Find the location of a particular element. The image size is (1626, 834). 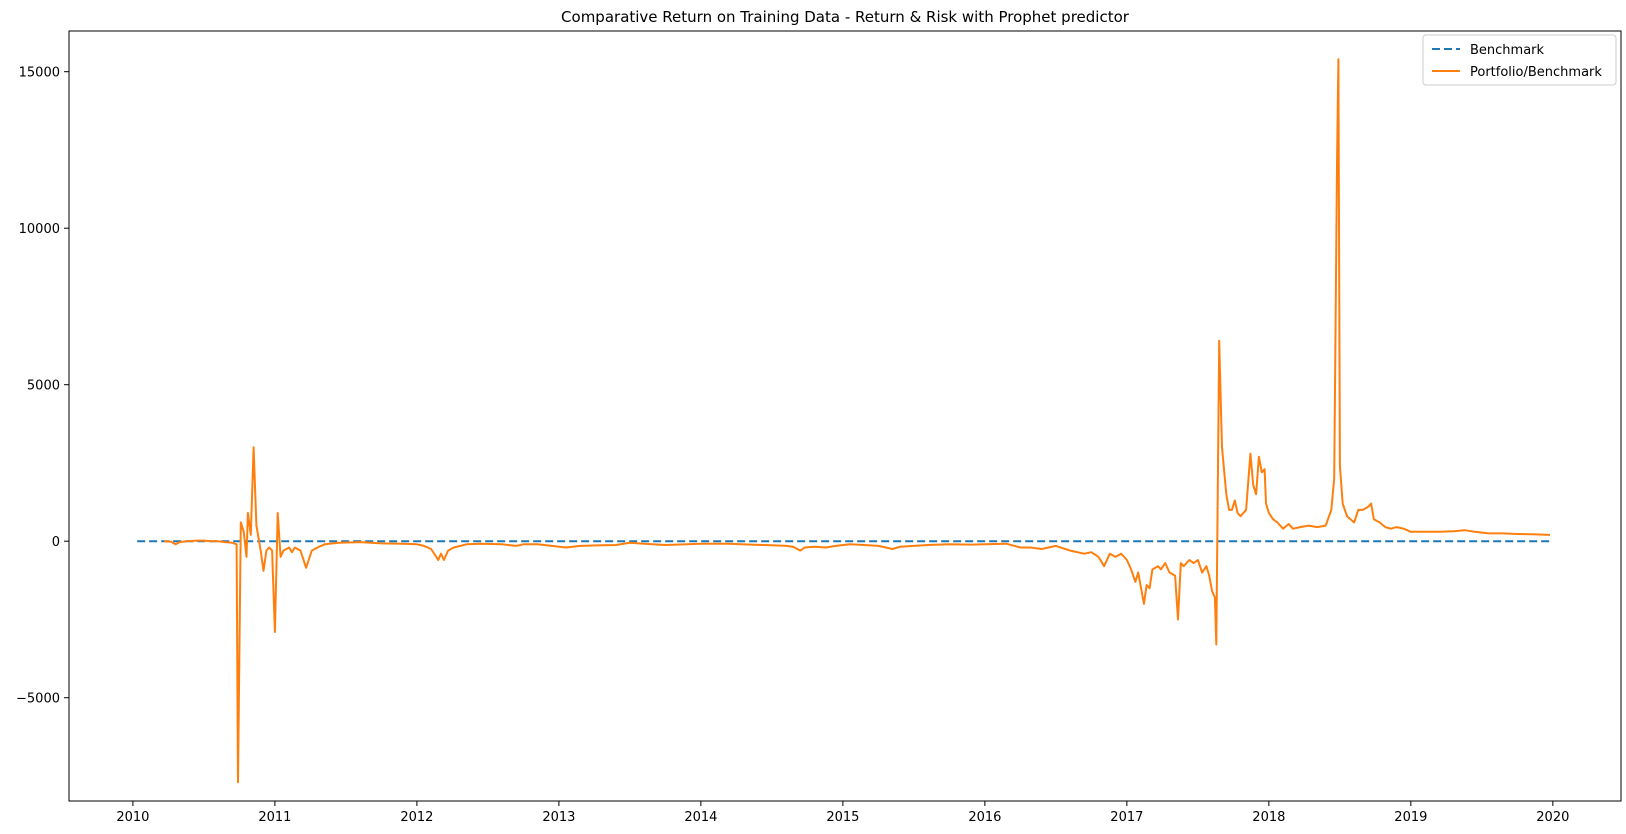

x-tick-label: 2014 is located at coordinates (700, 817).